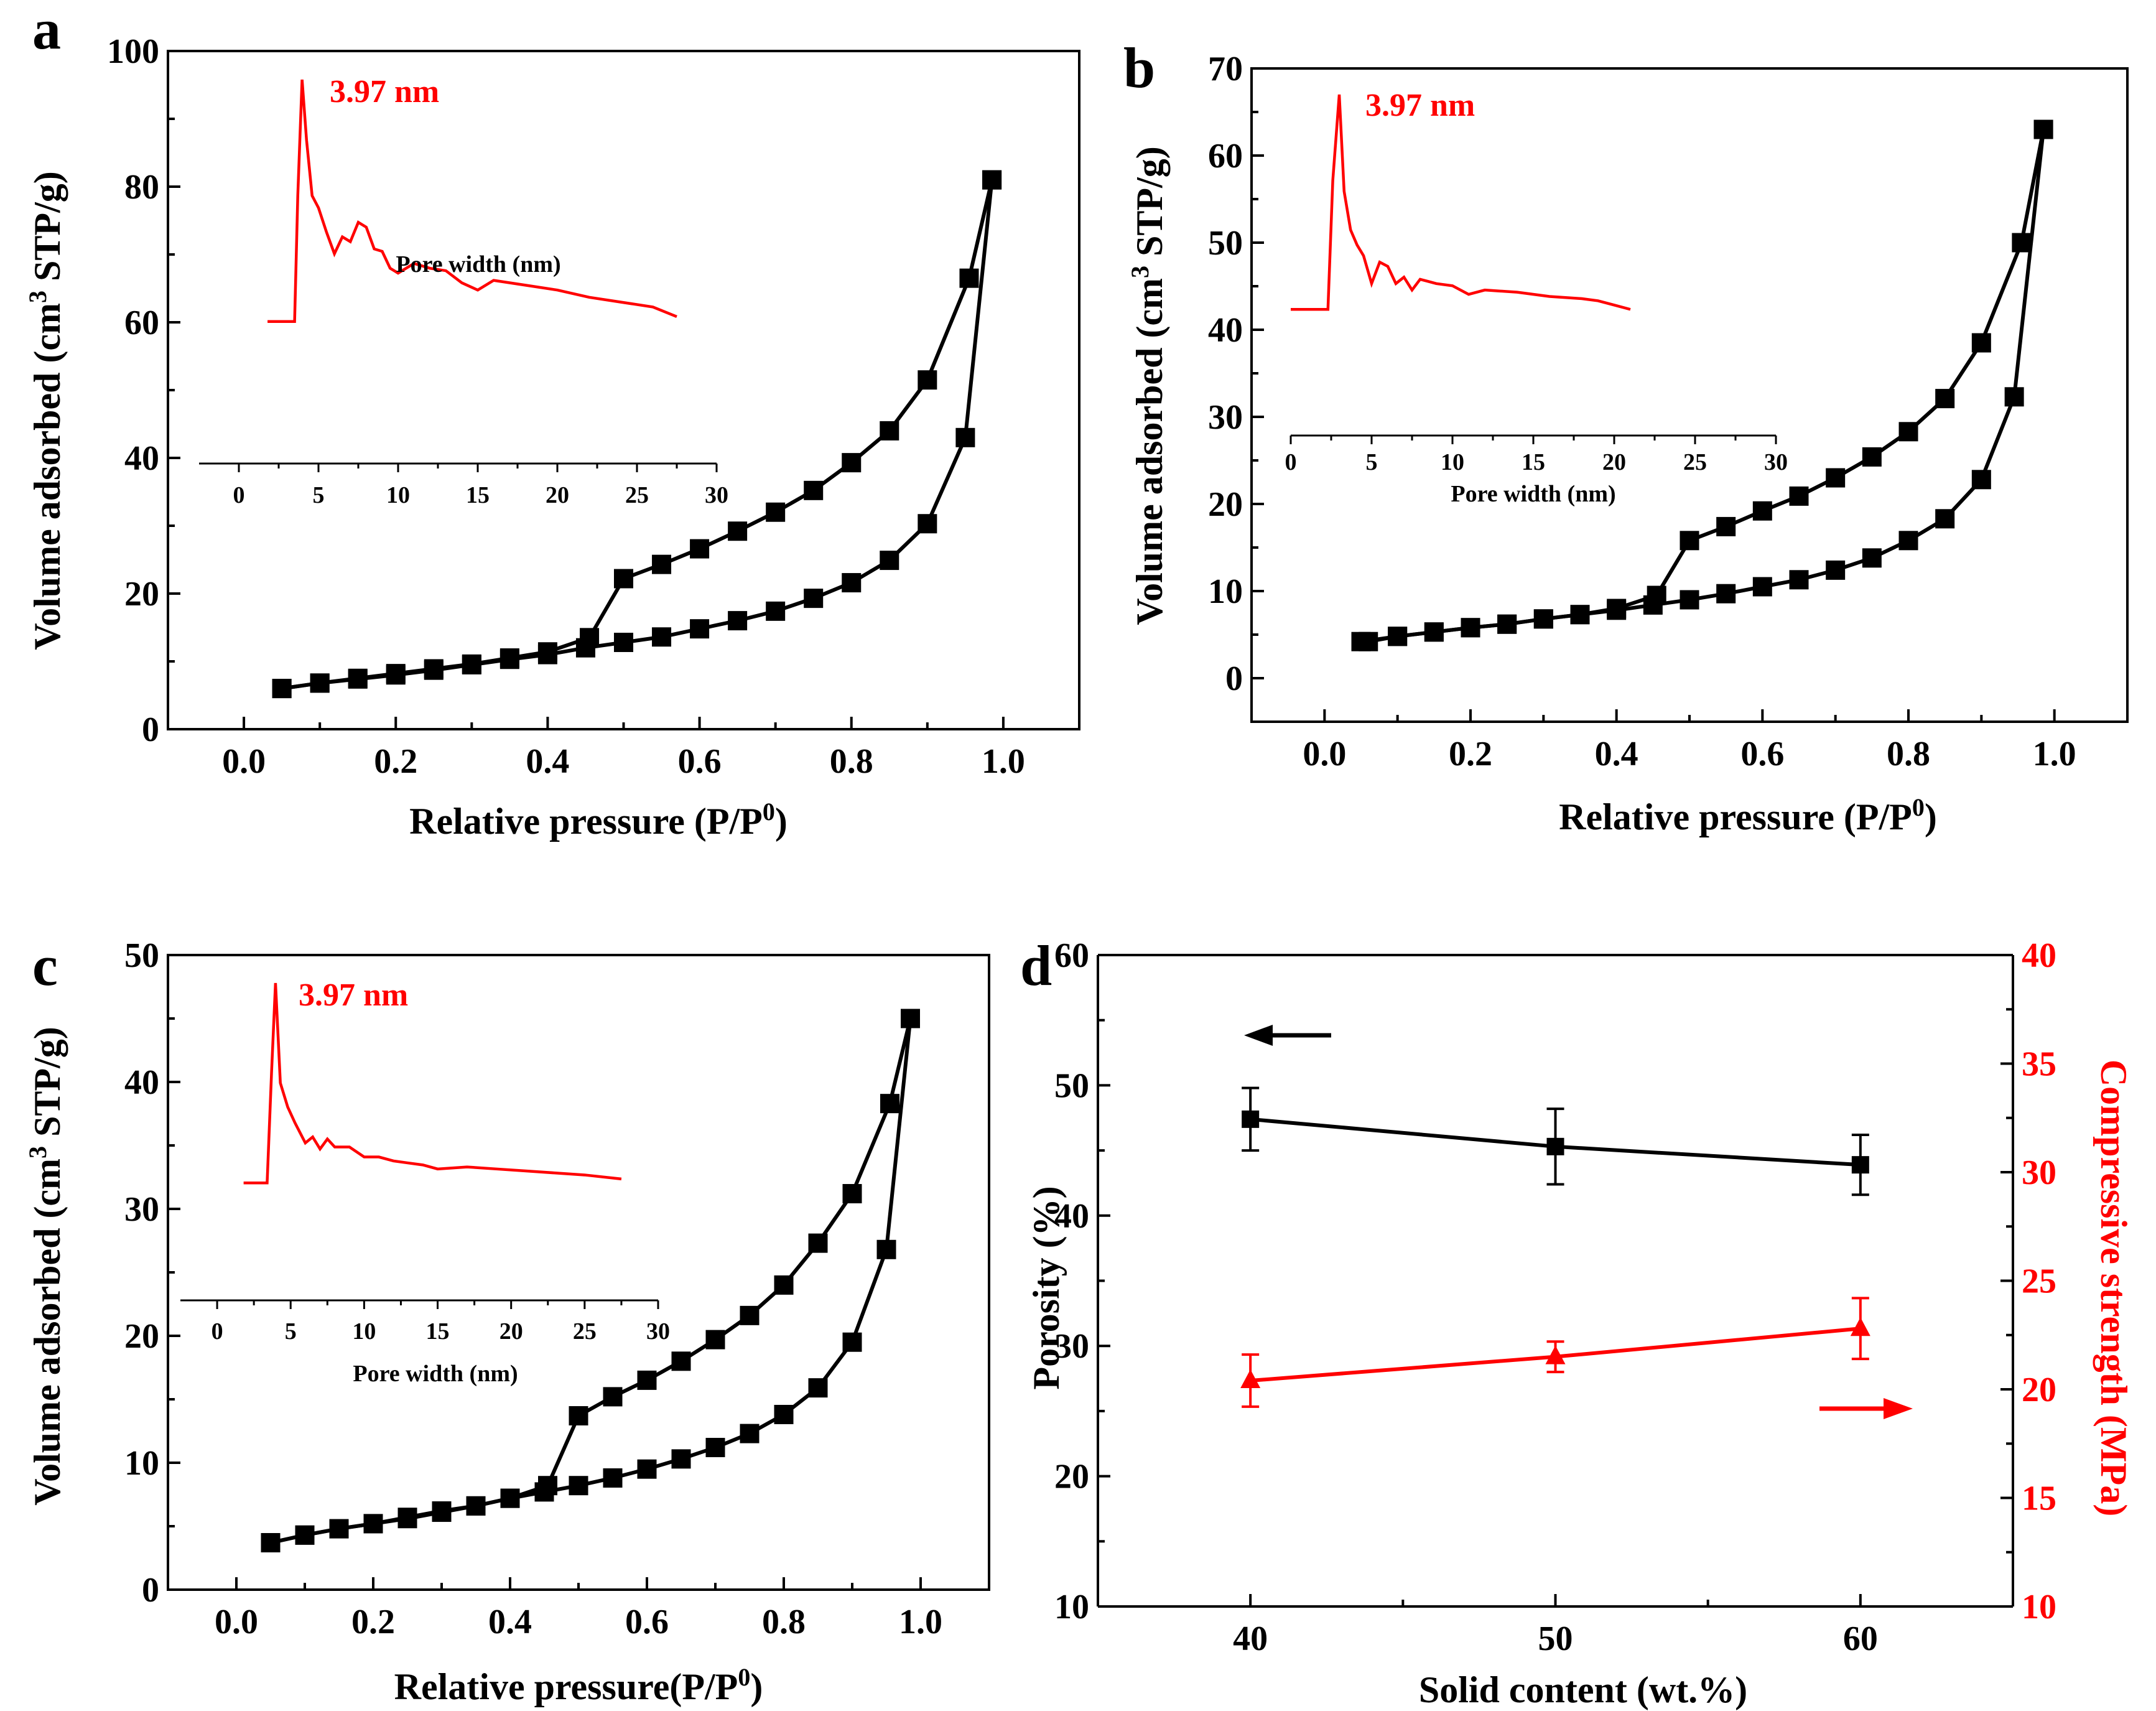 The width and height of the screenshot is (2156, 1711). I want to click on panel-a-x-axis-title: Relative pressure (P/P0), so click(599, 820).